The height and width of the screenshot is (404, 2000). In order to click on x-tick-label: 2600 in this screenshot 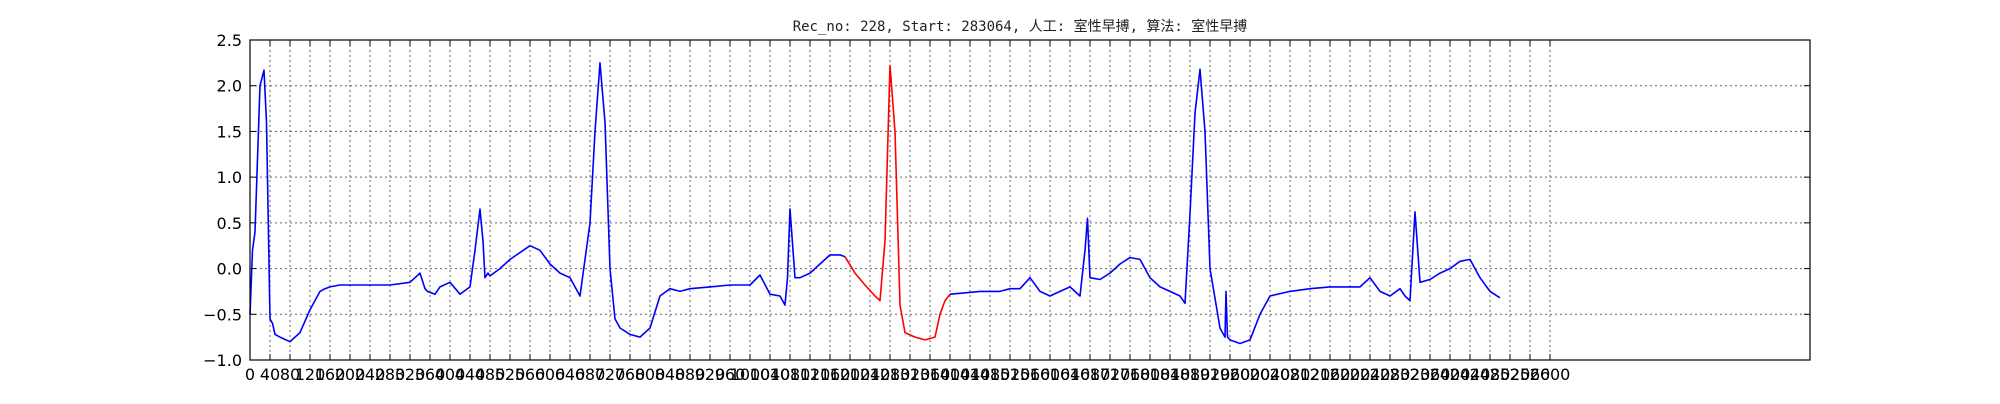, I will do `click(1550, 374)`.